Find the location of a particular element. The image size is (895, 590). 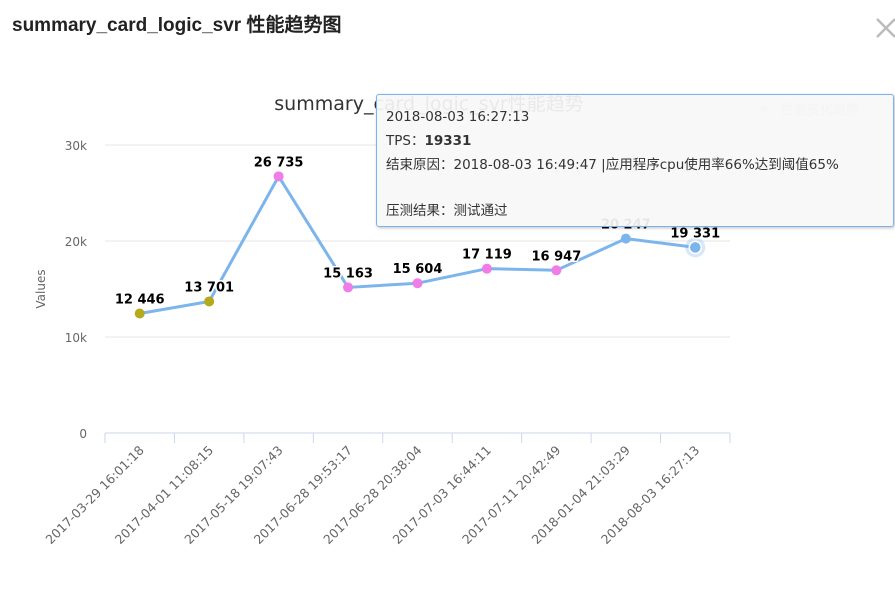

data-label: 15 604 is located at coordinates (418, 269).